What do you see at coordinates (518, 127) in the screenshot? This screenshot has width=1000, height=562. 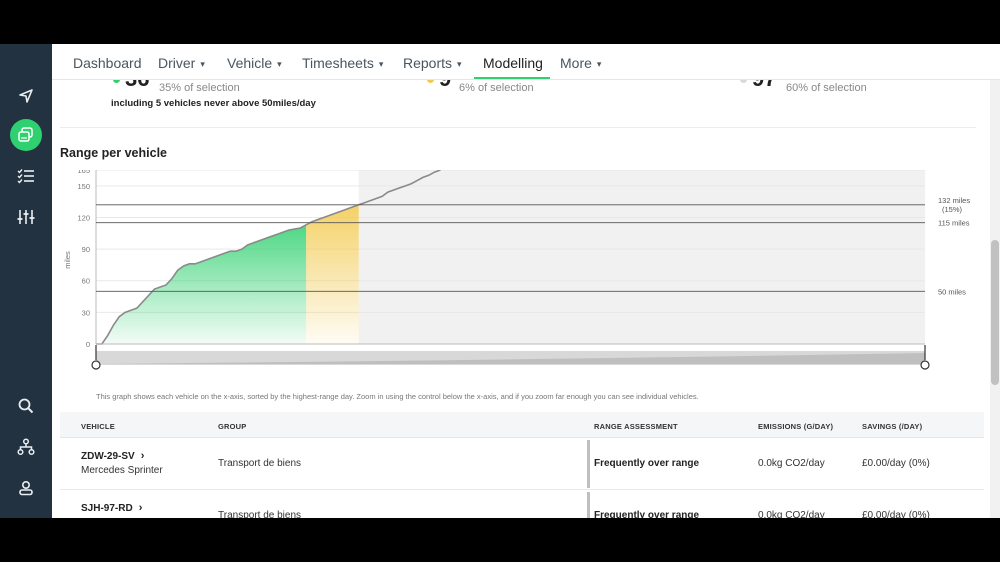 I see `section-divider` at bounding box center [518, 127].